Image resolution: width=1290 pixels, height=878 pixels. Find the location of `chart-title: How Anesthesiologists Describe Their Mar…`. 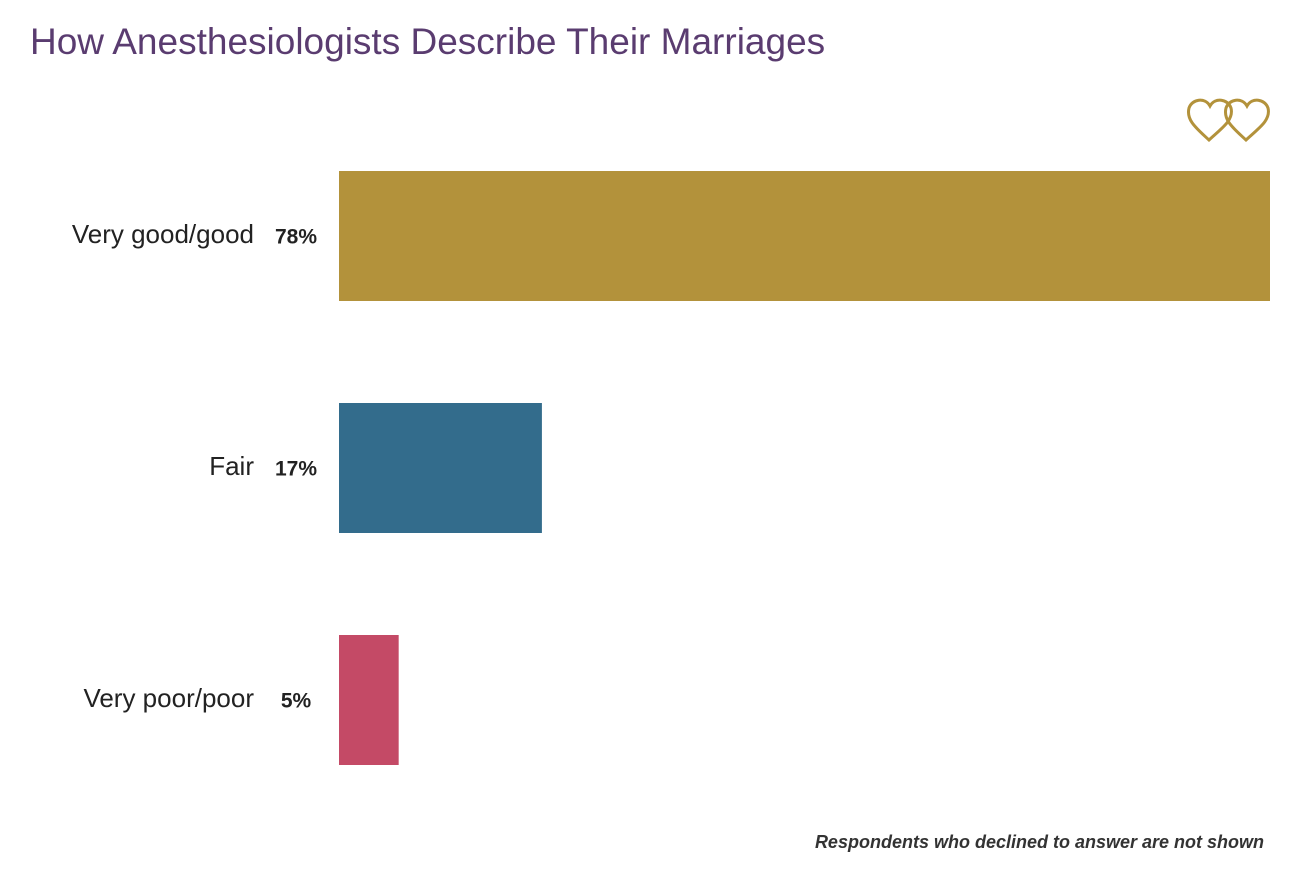

chart-title: How Anesthesiologists Describe Their Mar… is located at coordinates (427, 41).